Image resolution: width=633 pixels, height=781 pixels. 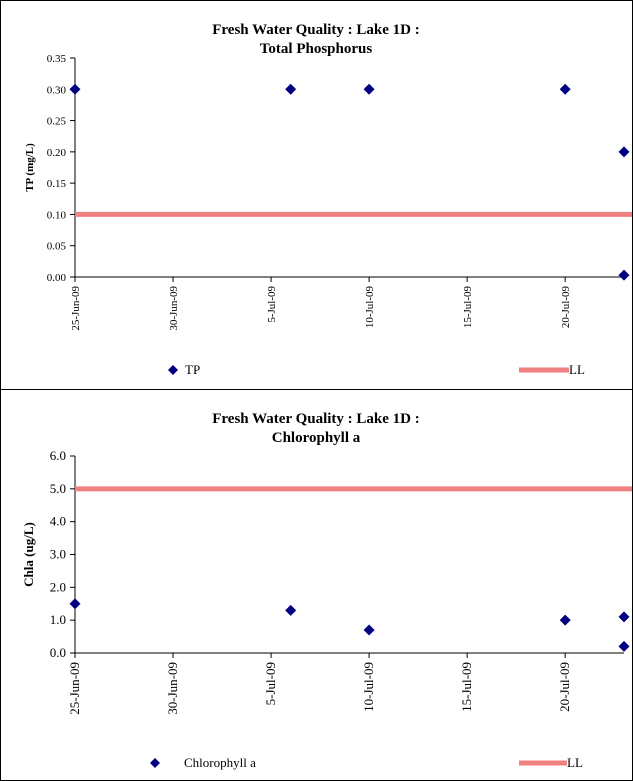 I want to click on y-tick-label: 0.20, so click(x=57, y=153).